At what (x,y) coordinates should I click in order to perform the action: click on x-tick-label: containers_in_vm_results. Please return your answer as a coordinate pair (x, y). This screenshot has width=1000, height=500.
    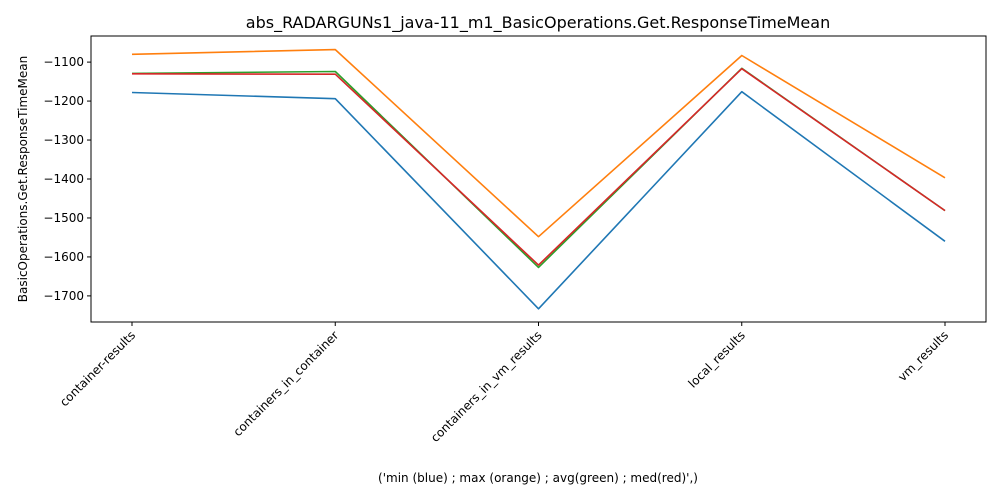
    Looking at the image, I should click on (486, 386).